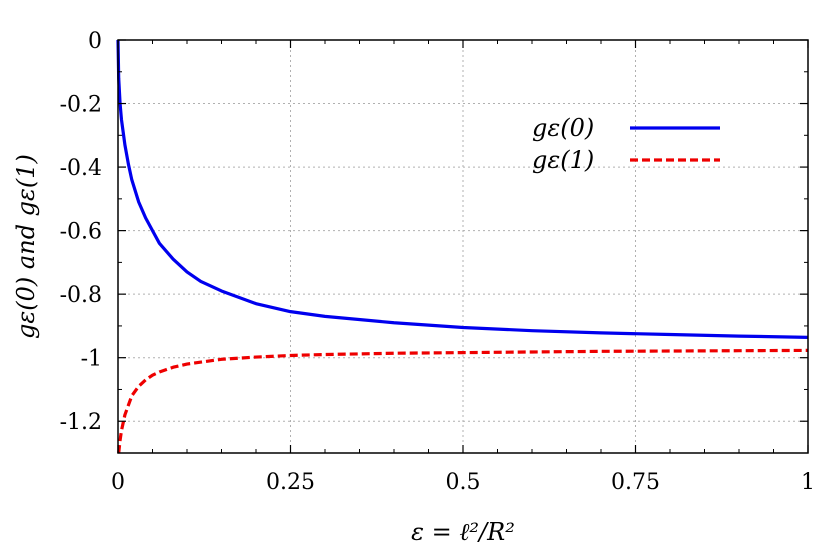  I want to click on y-tick-label: -0.8, so click(81, 295).